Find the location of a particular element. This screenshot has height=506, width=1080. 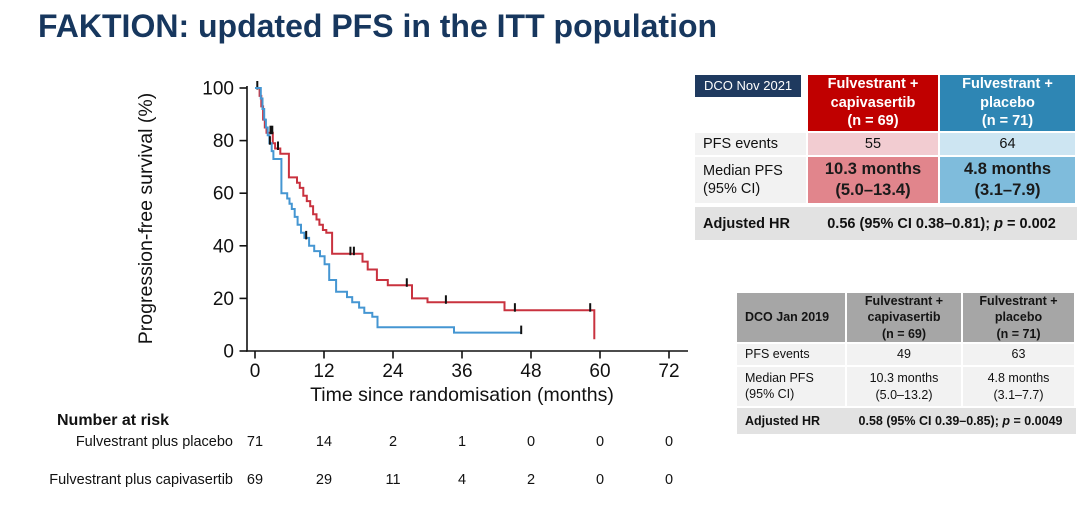

x-tick-label: 36 is located at coordinates (461, 371).